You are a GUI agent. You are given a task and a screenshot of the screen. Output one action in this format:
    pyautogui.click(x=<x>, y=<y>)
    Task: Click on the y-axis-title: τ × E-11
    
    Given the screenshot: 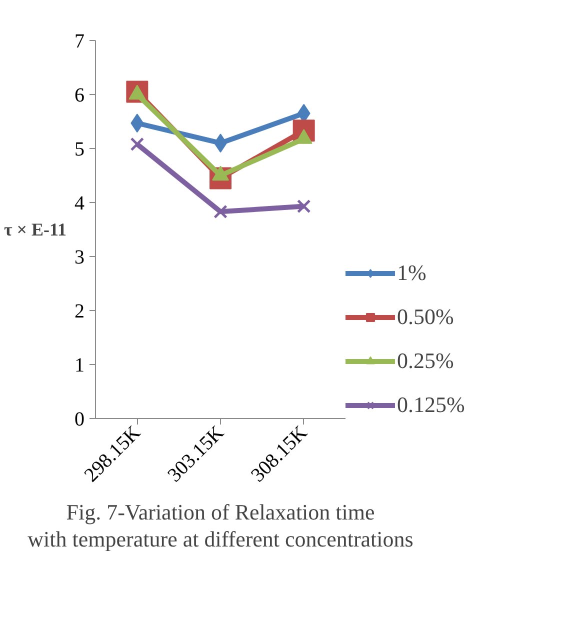 What is the action you would take?
    pyautogui.click(x=35, y=230)
    